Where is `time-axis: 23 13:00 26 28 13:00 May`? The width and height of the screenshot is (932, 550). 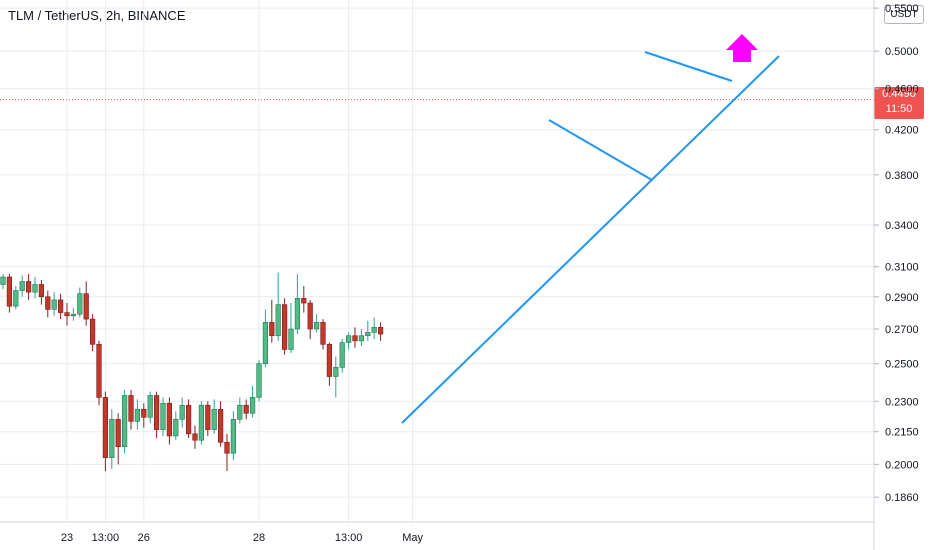
time-axis: 23 13:00 26 28 13:00 May is located at coordinates (242, 538).